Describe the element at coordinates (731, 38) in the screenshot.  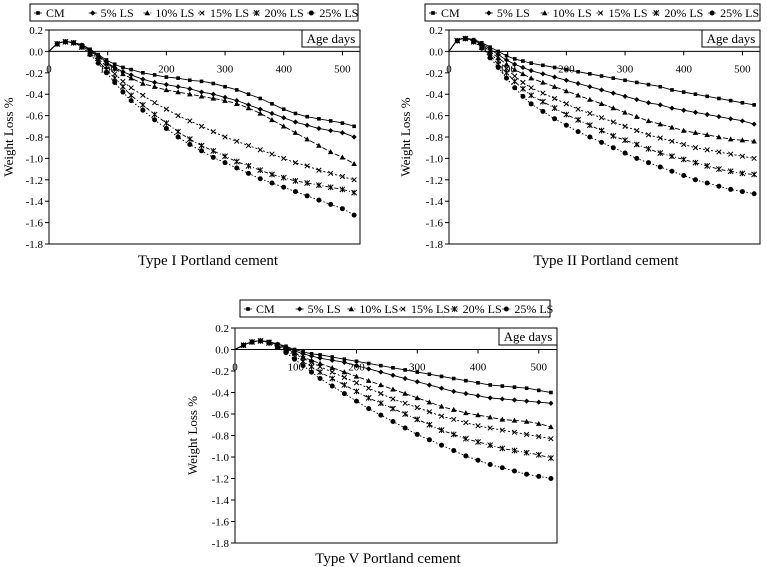
I see `x-axis-label: Age days` at that location.